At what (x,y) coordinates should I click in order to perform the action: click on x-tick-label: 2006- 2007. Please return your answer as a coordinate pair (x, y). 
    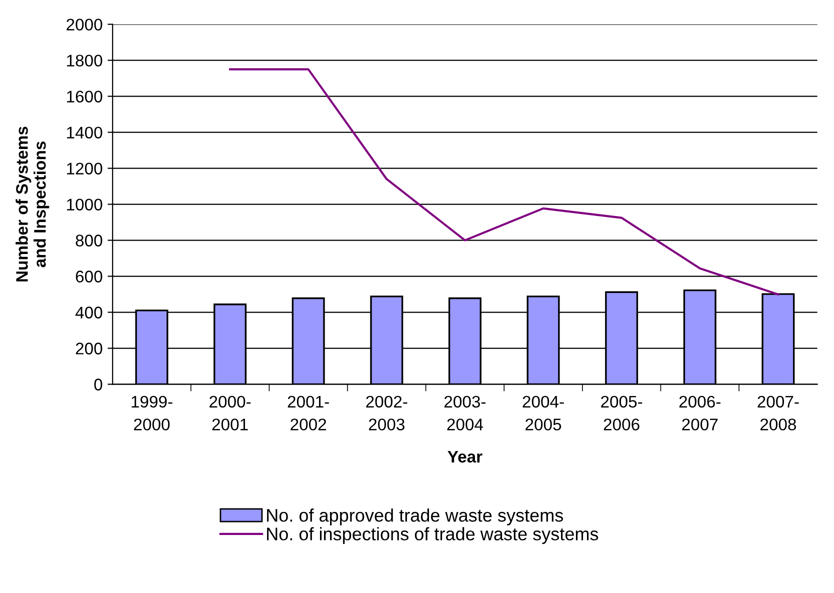
    Looking at the image, I should click on (699, 413).